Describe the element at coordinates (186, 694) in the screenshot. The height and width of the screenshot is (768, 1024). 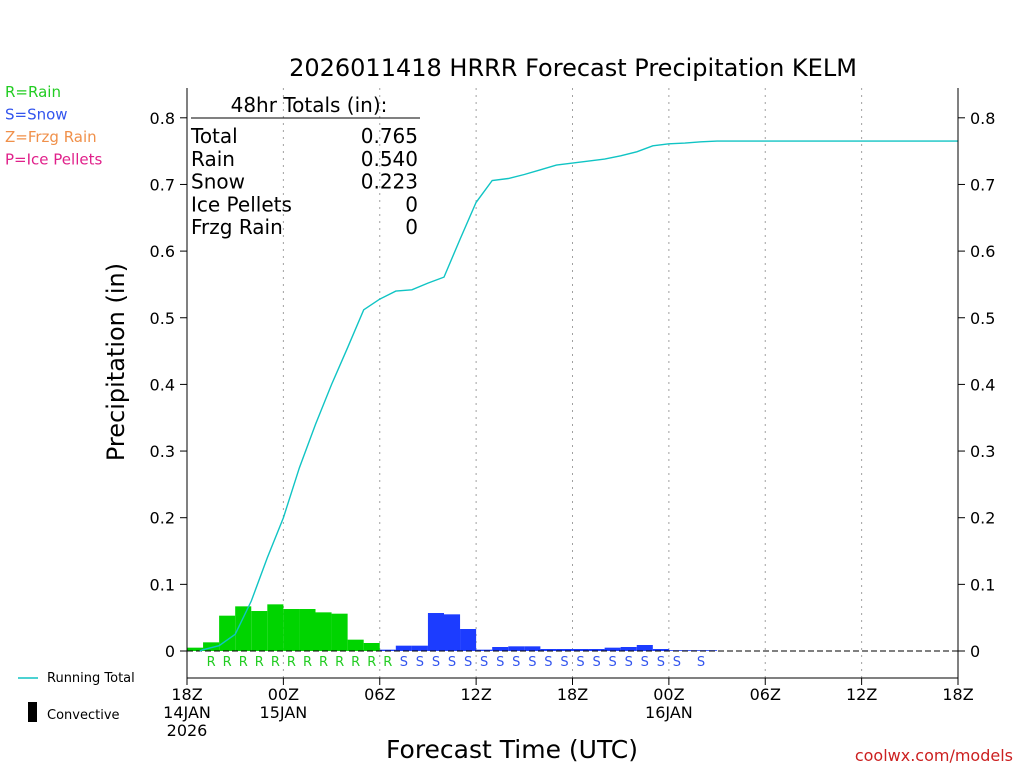
I see `x-tick-label-0-0: 18Z` at that location.